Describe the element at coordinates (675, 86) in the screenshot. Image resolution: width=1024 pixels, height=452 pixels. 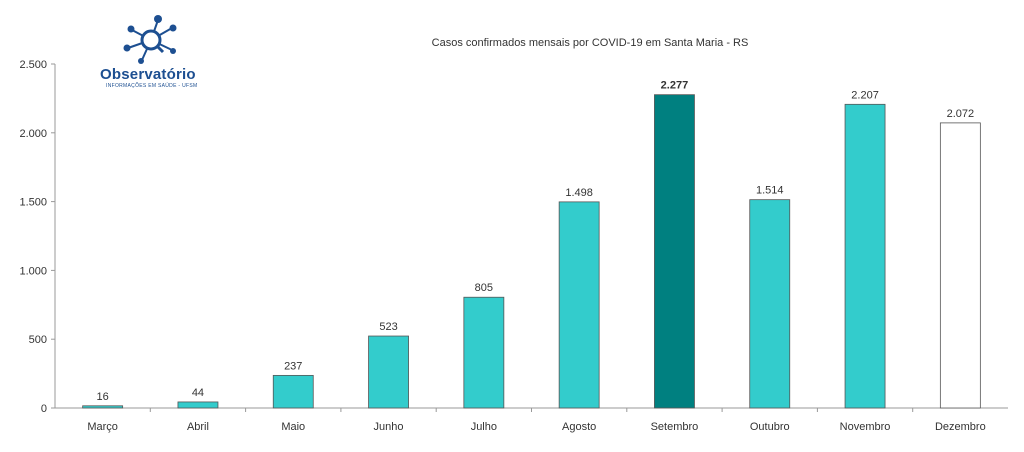
I see `bar-value-label: 2.277` at that location.